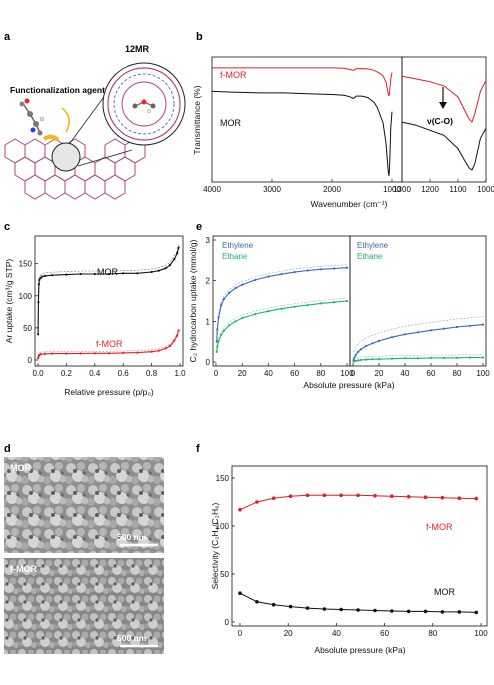  Describe the element at coordinates (51, 138) in the screenshot. I see `yellow-arrow-icon` at that location.